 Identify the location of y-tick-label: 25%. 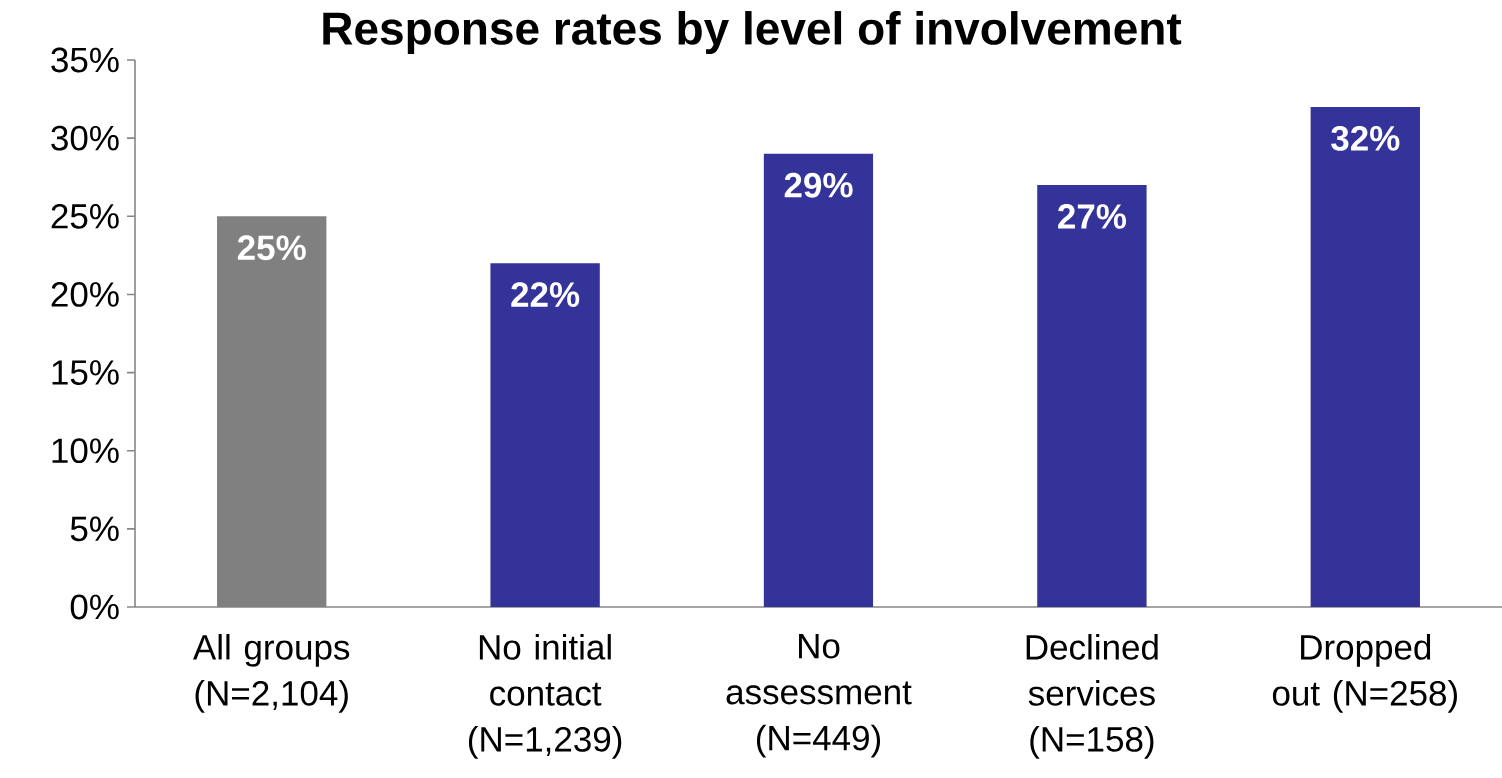
(85, 216).